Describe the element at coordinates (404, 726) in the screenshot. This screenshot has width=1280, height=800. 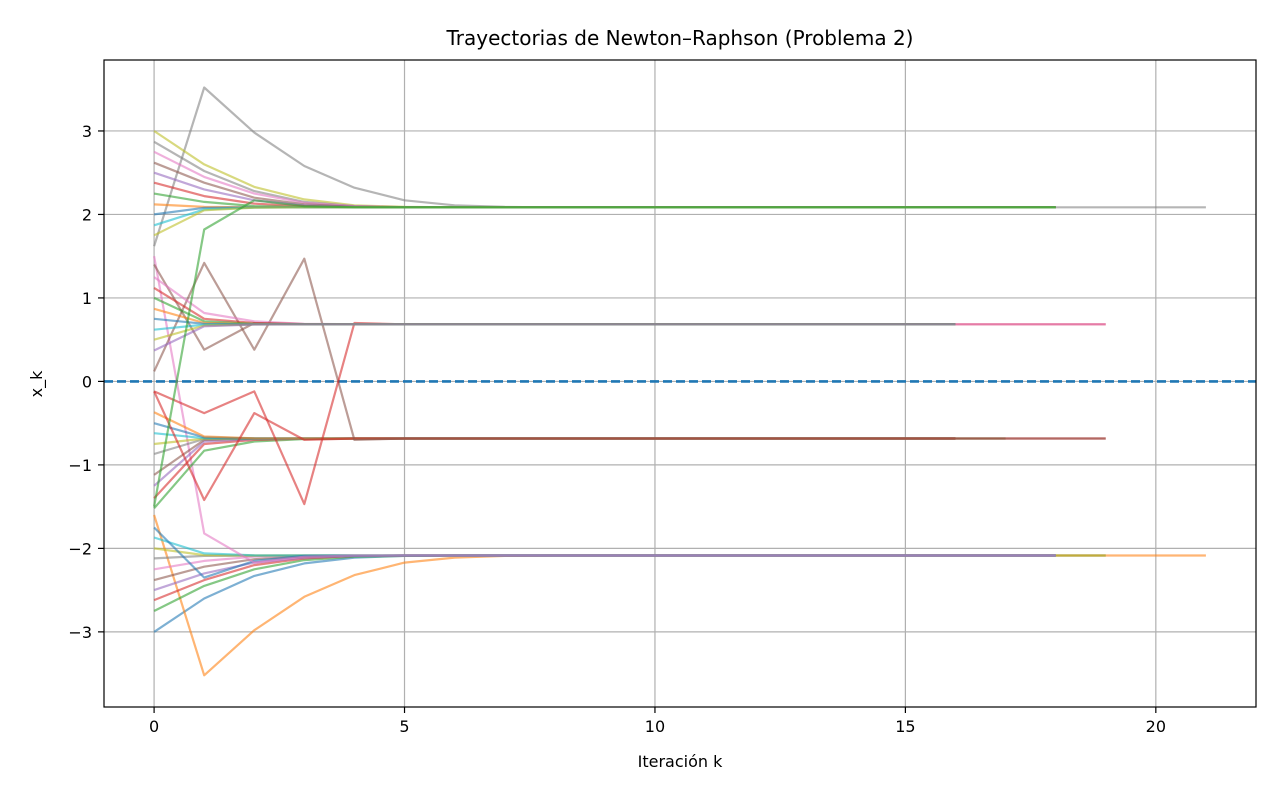
I see `x-tick-label: 5` at that location.